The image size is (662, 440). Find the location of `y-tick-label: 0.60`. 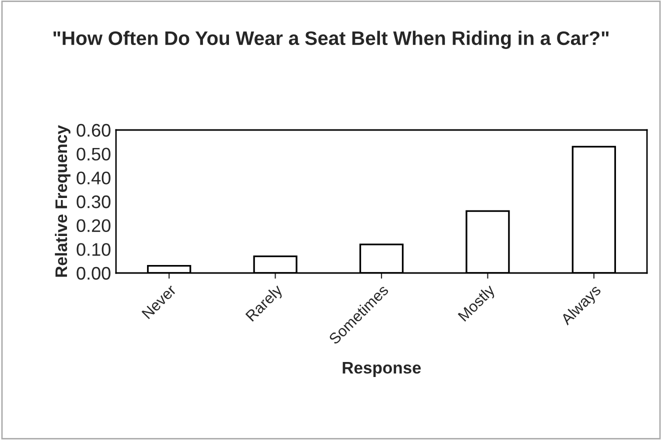

y-tick-label: 0.60 is located at coordinates (93, 130).